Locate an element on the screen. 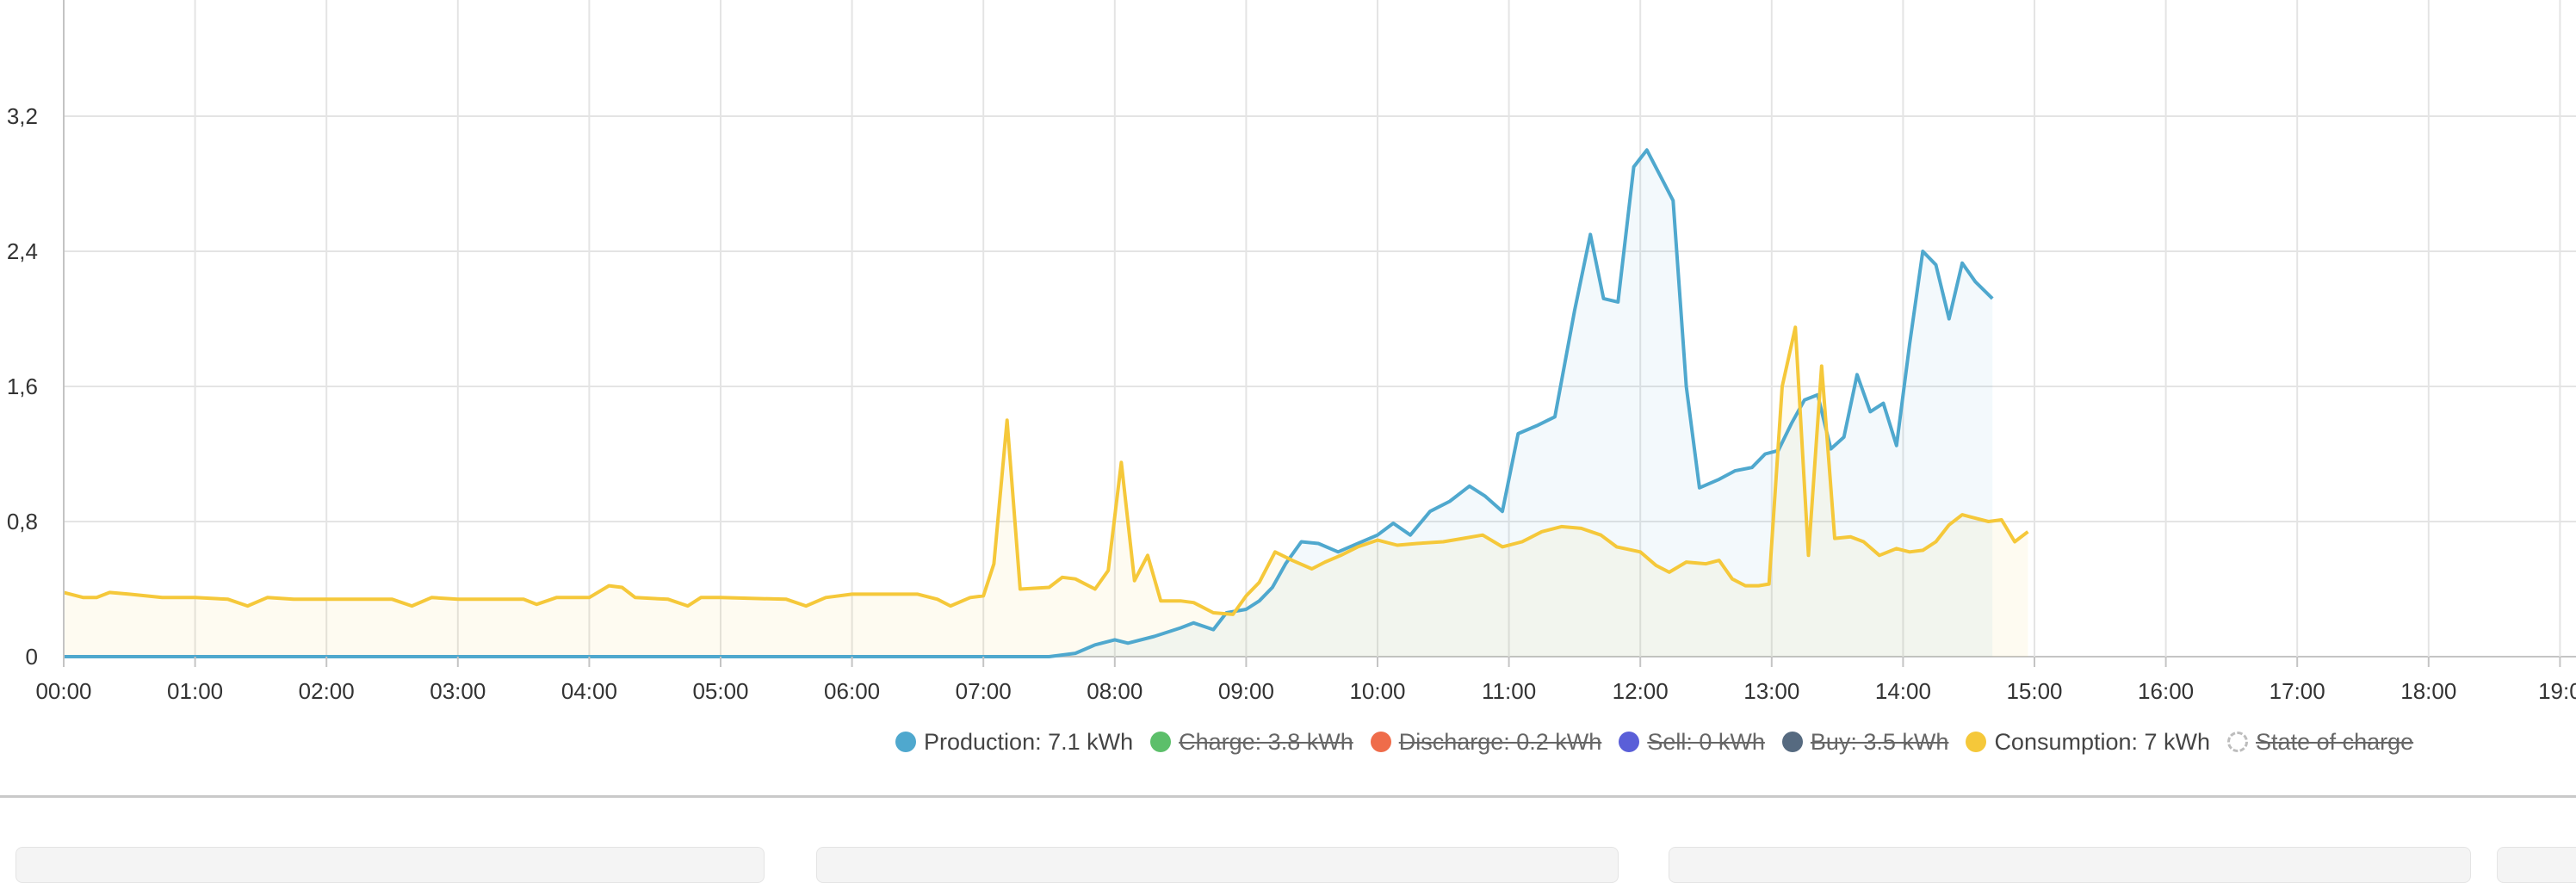 This screenshot has width=2576, height=883. x-tick-label: 09:00 is located at coordinates (1246, 691).